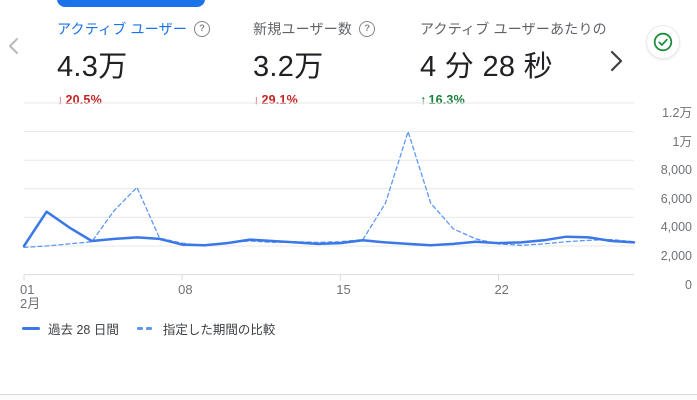 This screenshot has height=400, width=697. What do you see at coordinates (92, 67) in the screenshot?
I see `metric-value: 4.3万` at bounding box center [92, 67].